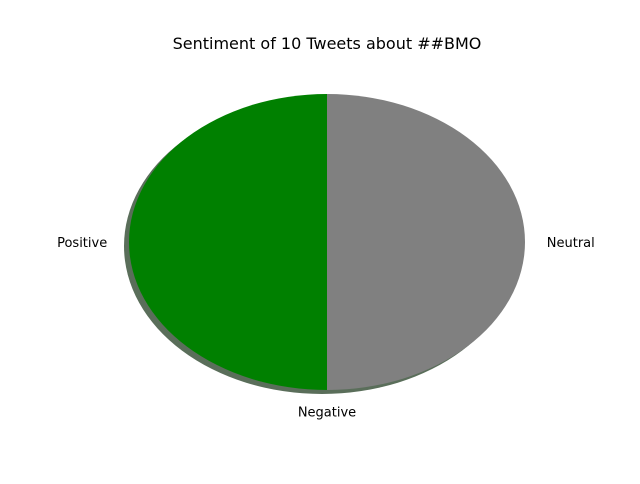 This screenshot has height=484, width=640. What do you see at coordinates (82, 243) in the screenshot?
I see `pie-label-positive: Positive` at bounding box center [82, 243].